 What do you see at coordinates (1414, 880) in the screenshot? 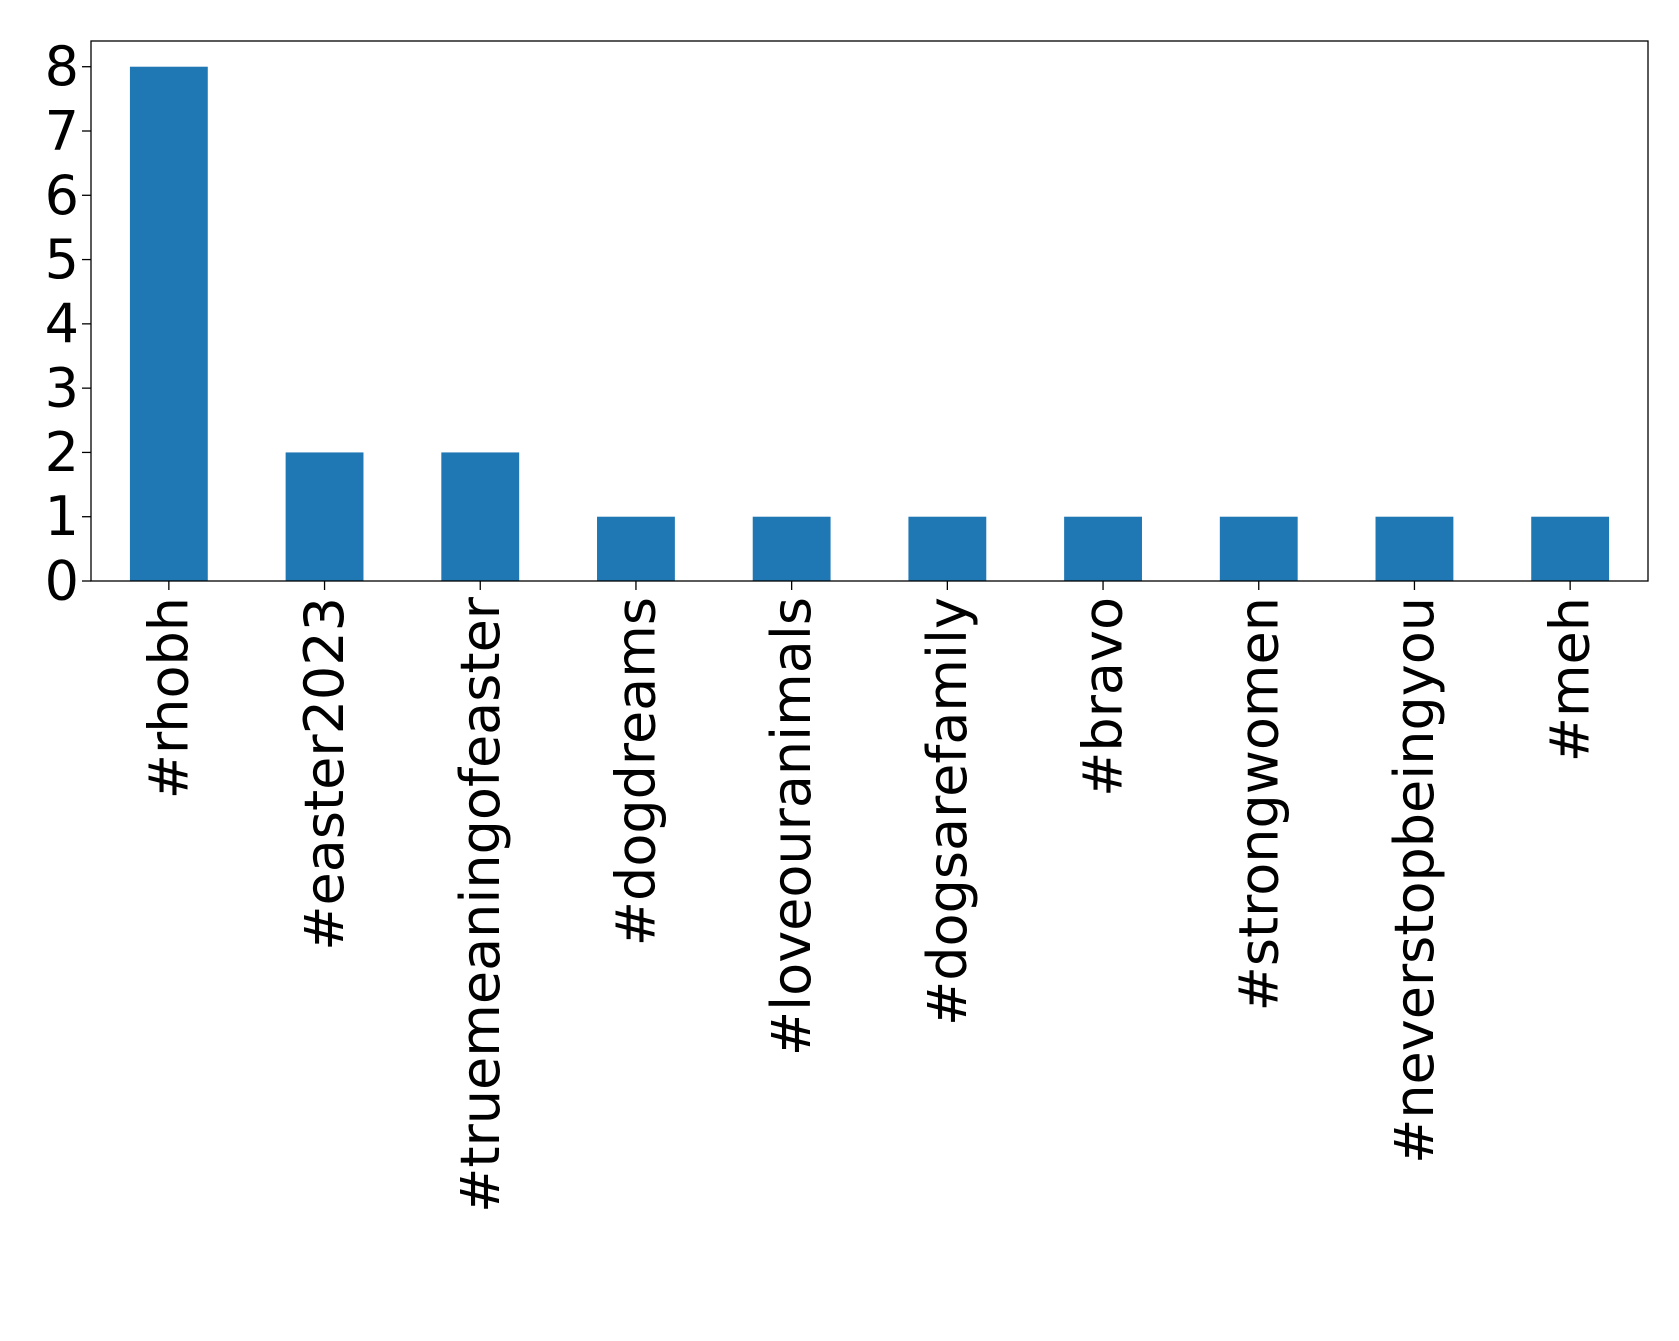
I see `x-tick-label: #neverstopbeingyou` at bounding box center [1414, 880].